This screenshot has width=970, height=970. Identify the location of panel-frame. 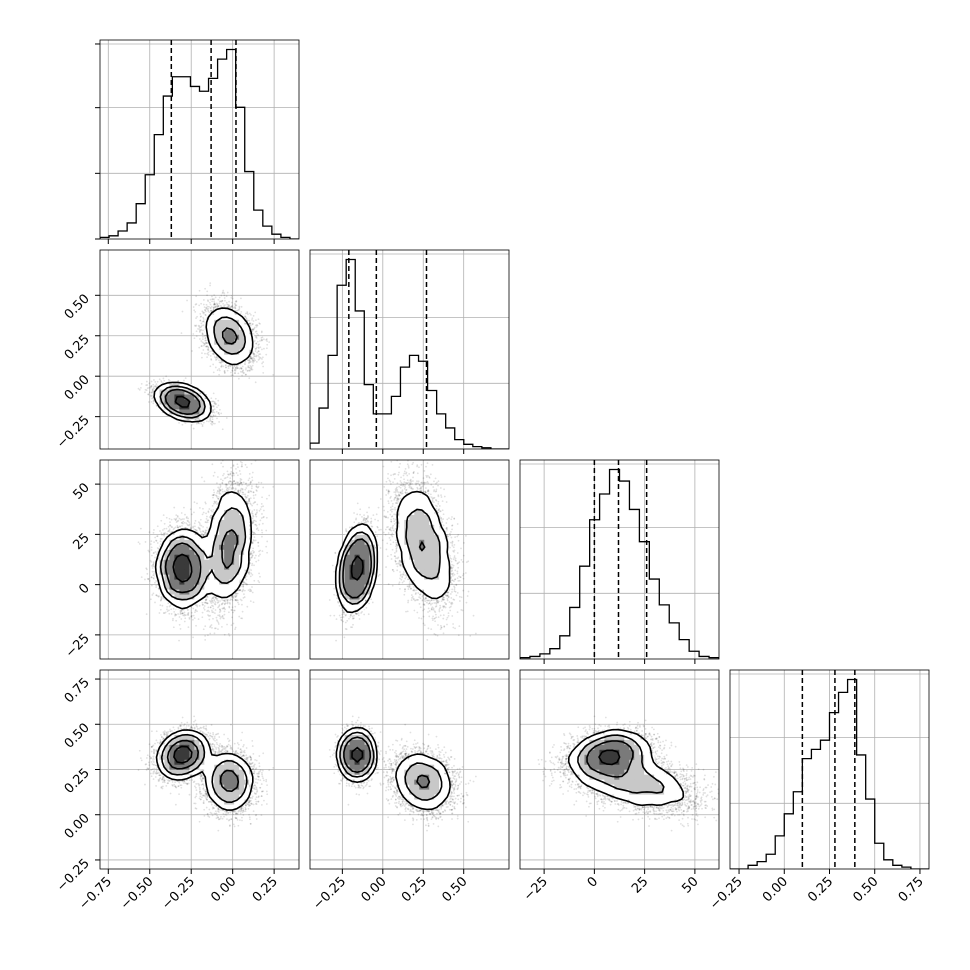
(199, 139).